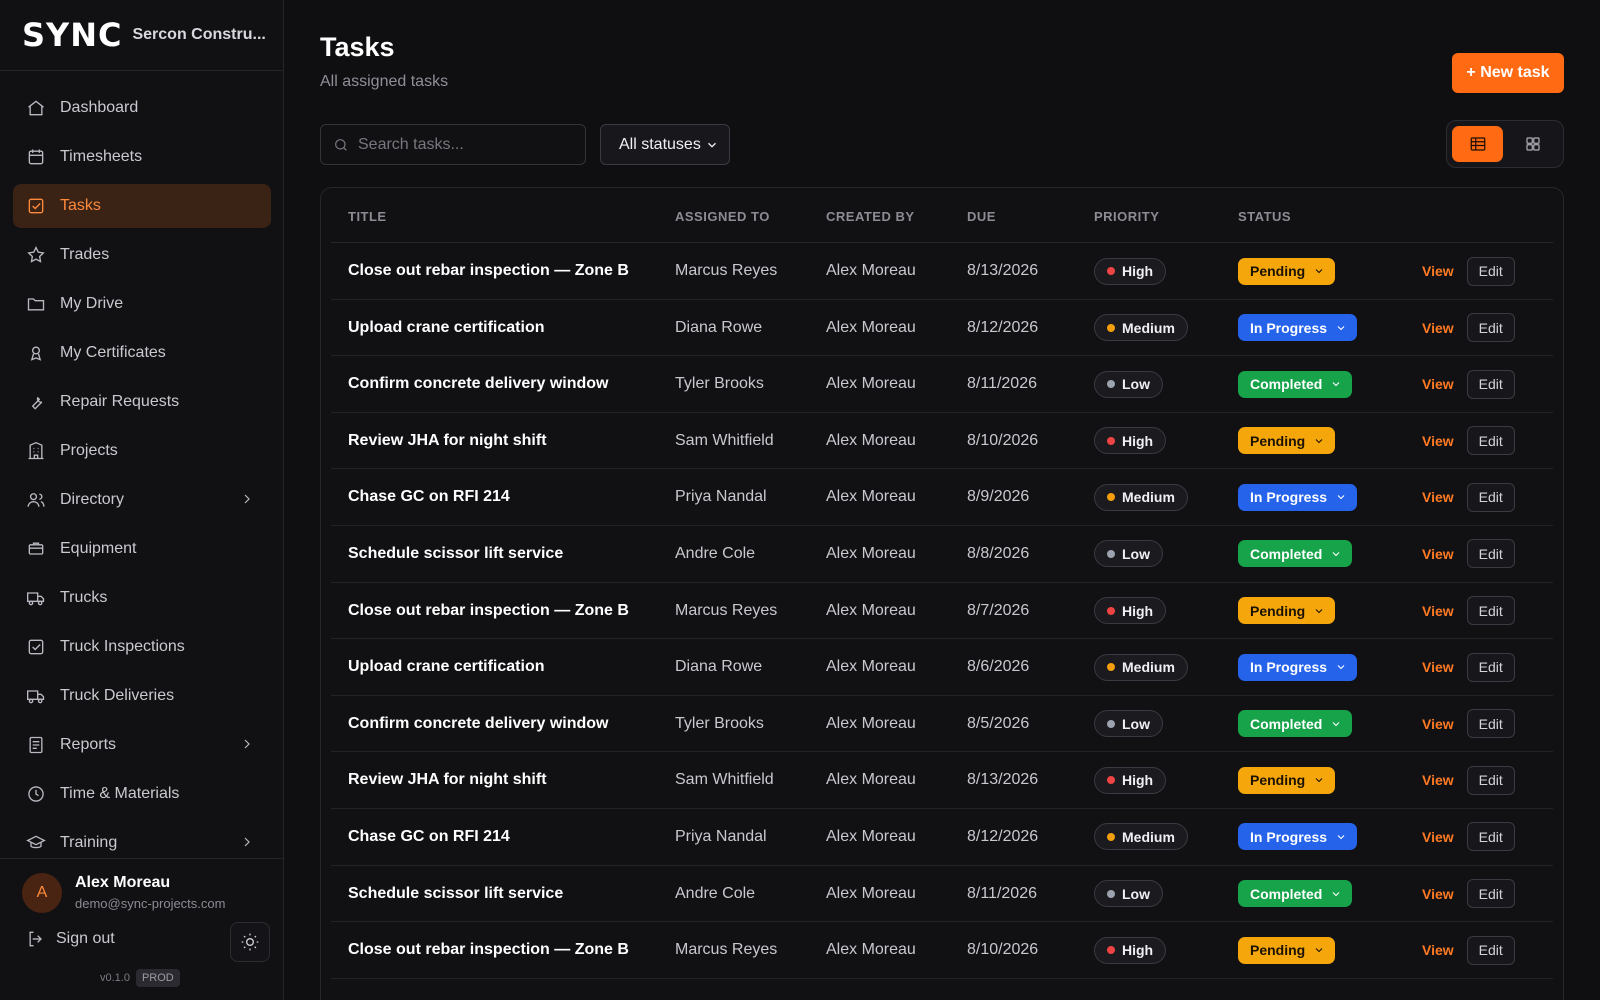 The width and height of the screenshot is (1600, 1000). I want to click on sidebar-item-repair-requests: Repair Requests, so click(142, 402).